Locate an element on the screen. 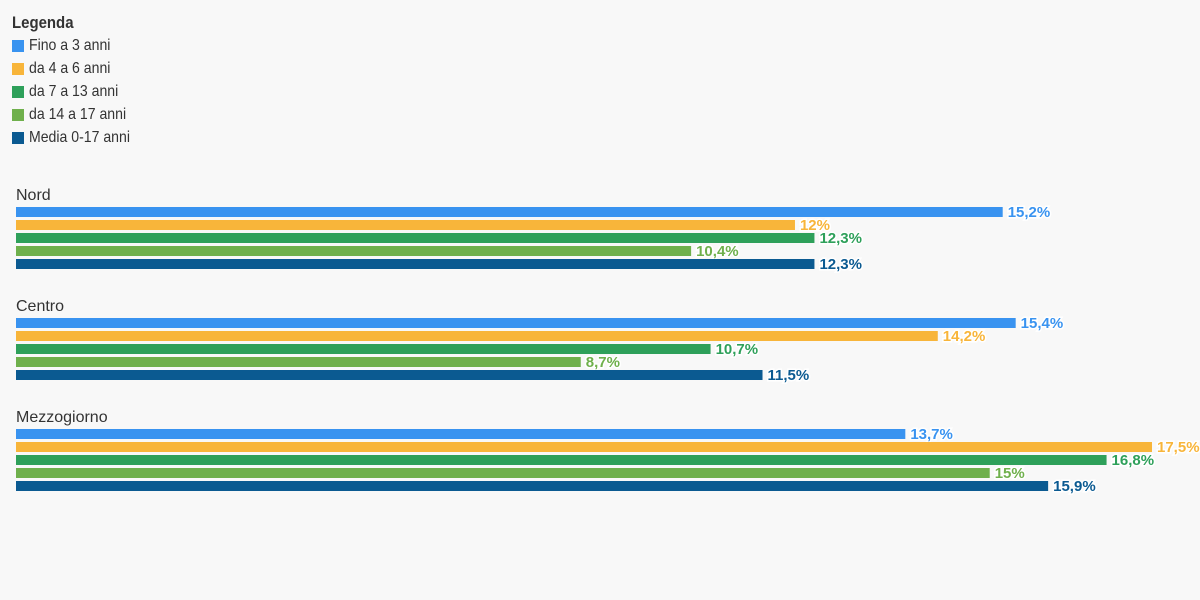 The width and height of the screenshot is (1200, 600). legend-label: Media 0-17 anni is located at coordinates (79, 137).